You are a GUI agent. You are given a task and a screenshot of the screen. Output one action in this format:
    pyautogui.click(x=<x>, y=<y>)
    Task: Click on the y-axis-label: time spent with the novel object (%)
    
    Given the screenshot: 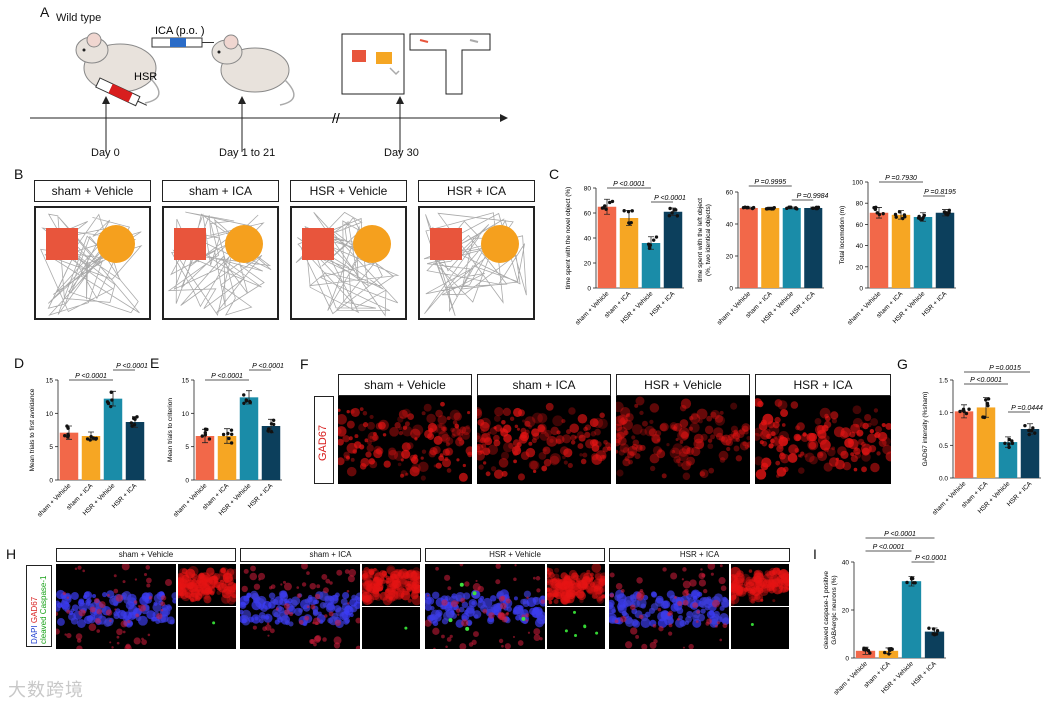 What is the action you would take?
    pyautogui.click(x=568, y=238)
    